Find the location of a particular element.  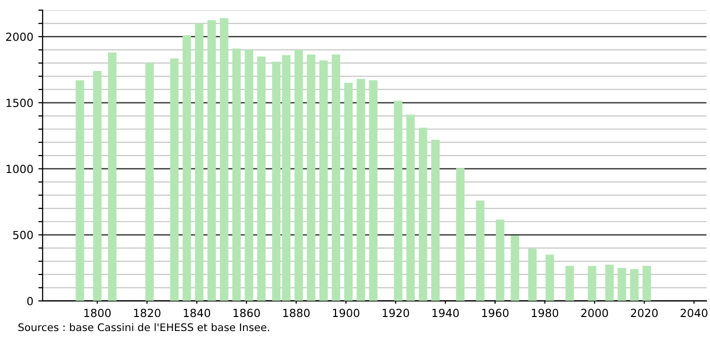

x-tick-label: 1840 is located at coordinates (197, 313).